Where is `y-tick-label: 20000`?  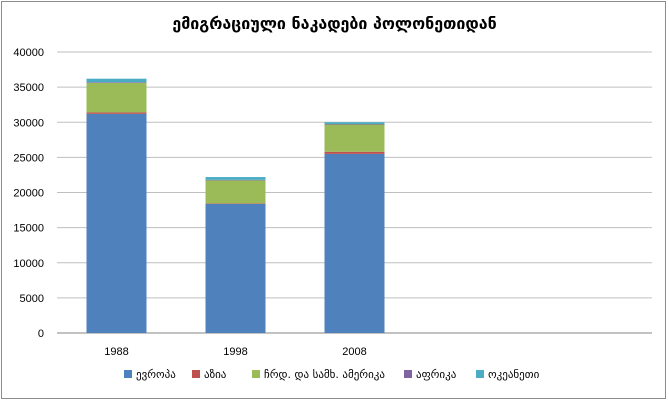
y-tick-label: 20000 is located at coordinates (28, 194).